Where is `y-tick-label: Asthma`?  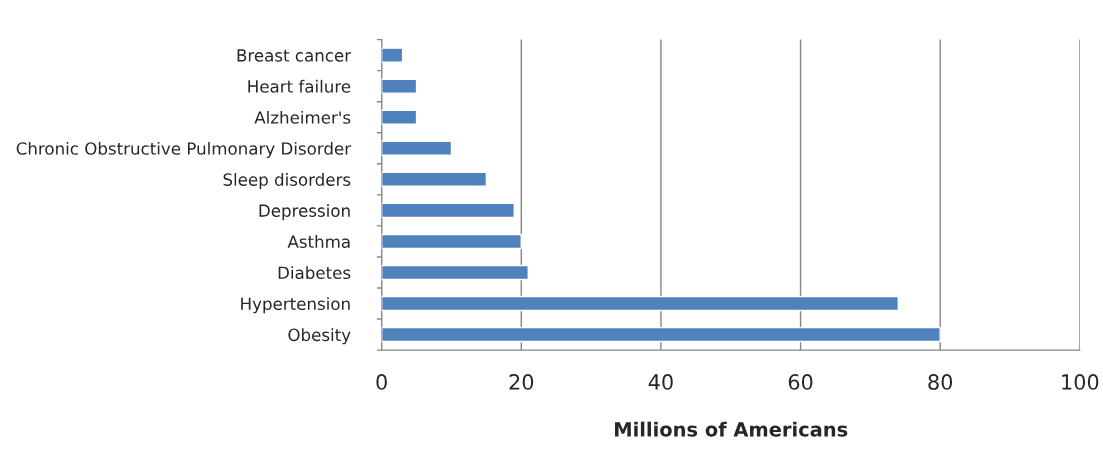
y-tick-label: Asthma is located at coordinates (318, 241).